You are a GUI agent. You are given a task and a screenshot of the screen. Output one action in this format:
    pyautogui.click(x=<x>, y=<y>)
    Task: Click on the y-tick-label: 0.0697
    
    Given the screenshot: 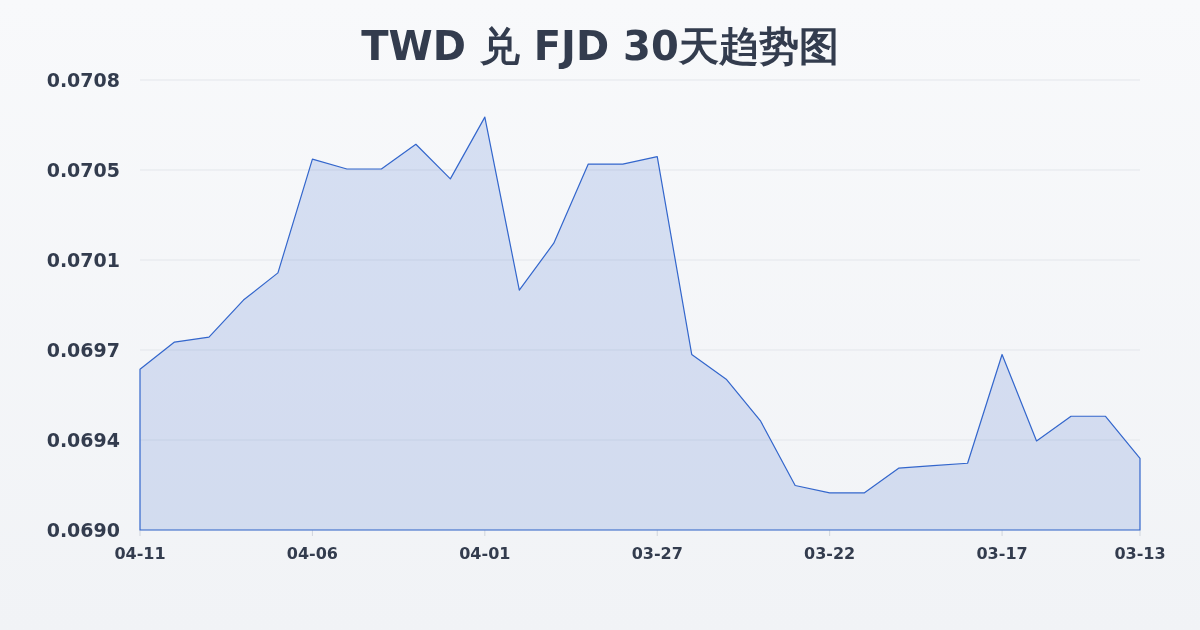 What is the action you would take?
    pyautogui.click(x=83, y=350)
    